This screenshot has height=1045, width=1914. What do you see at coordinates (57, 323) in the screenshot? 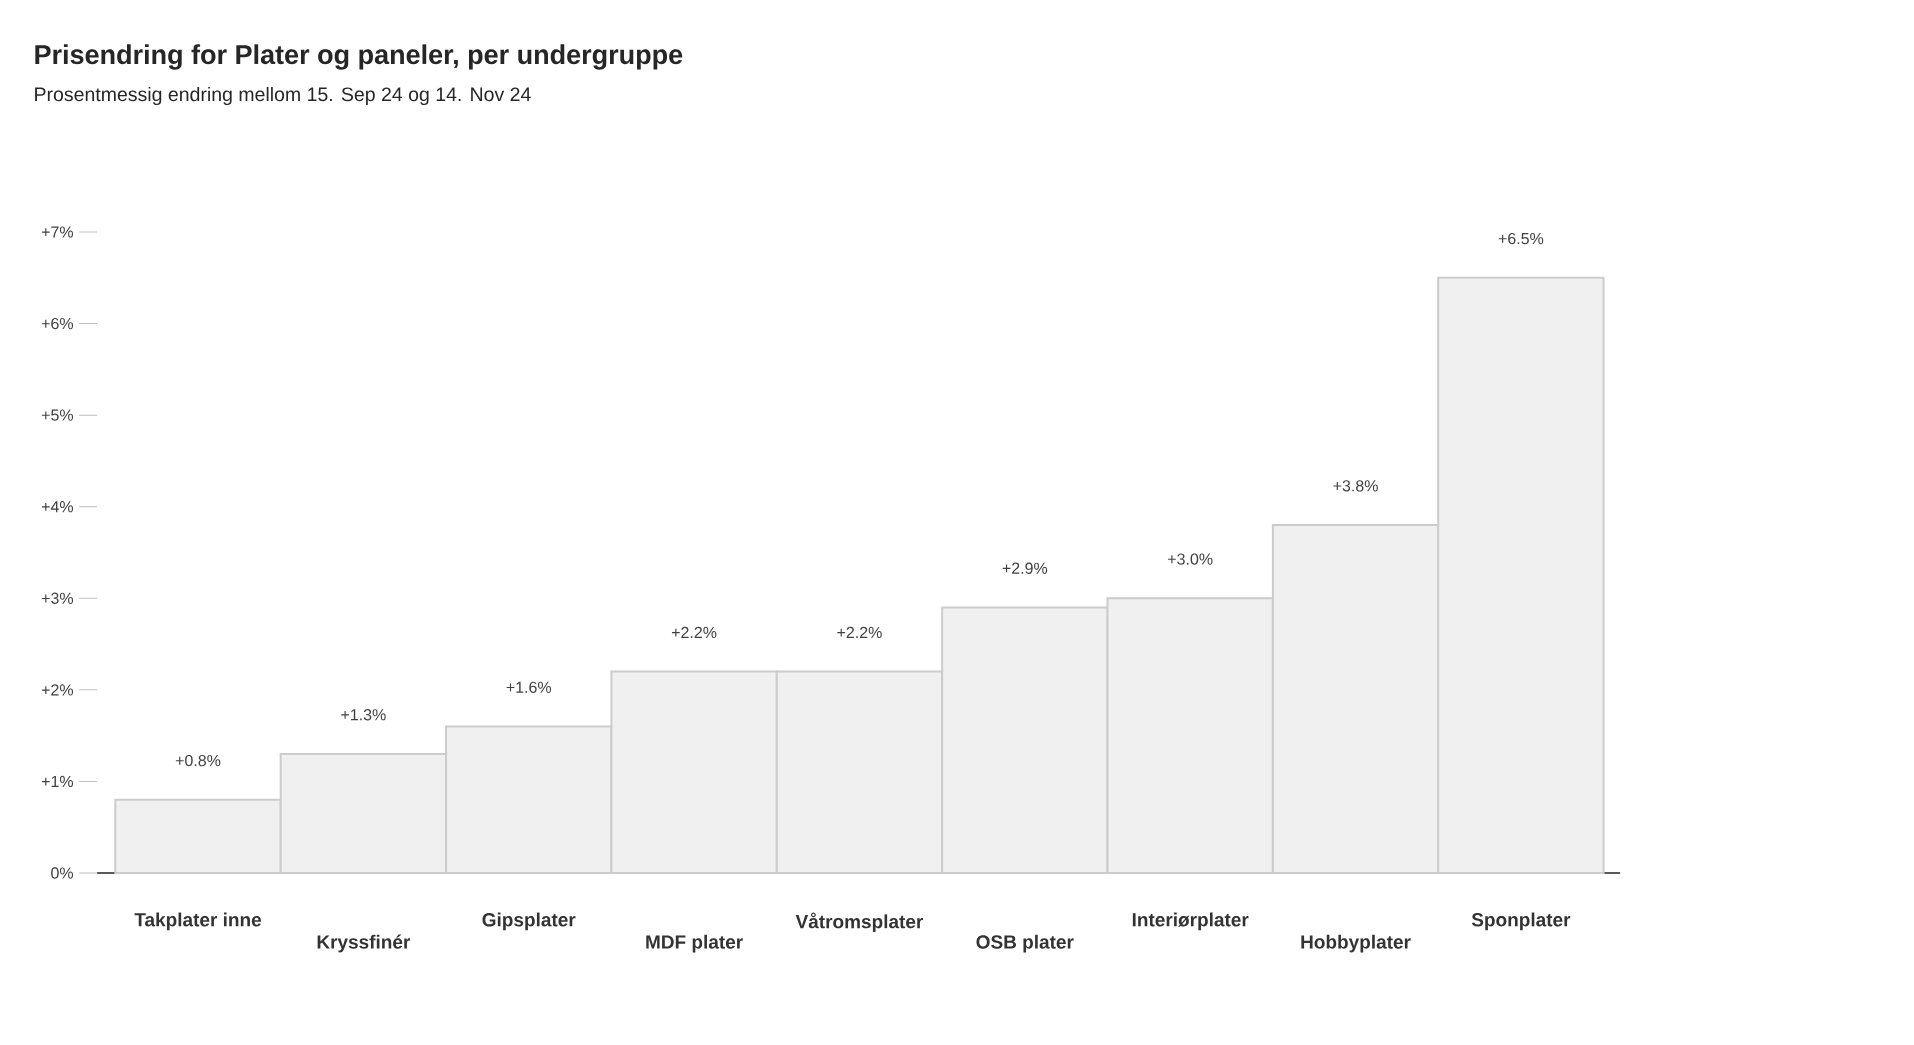
I see `y-tick-label: +6%` at bounding box center [57, 323].